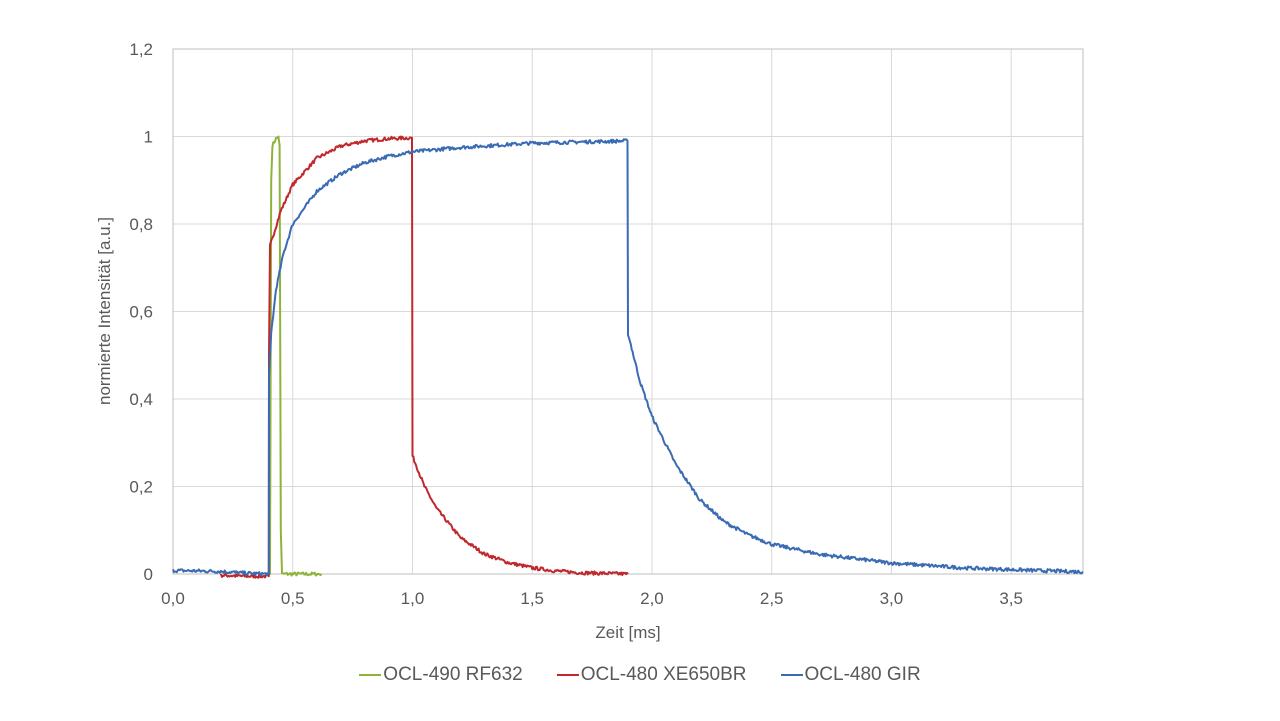 This screenshot has height=721, width=1280. Describe the element at coordinates (141, 224) in the screenshot. I see `y-tick-label: 0,8` at that location.